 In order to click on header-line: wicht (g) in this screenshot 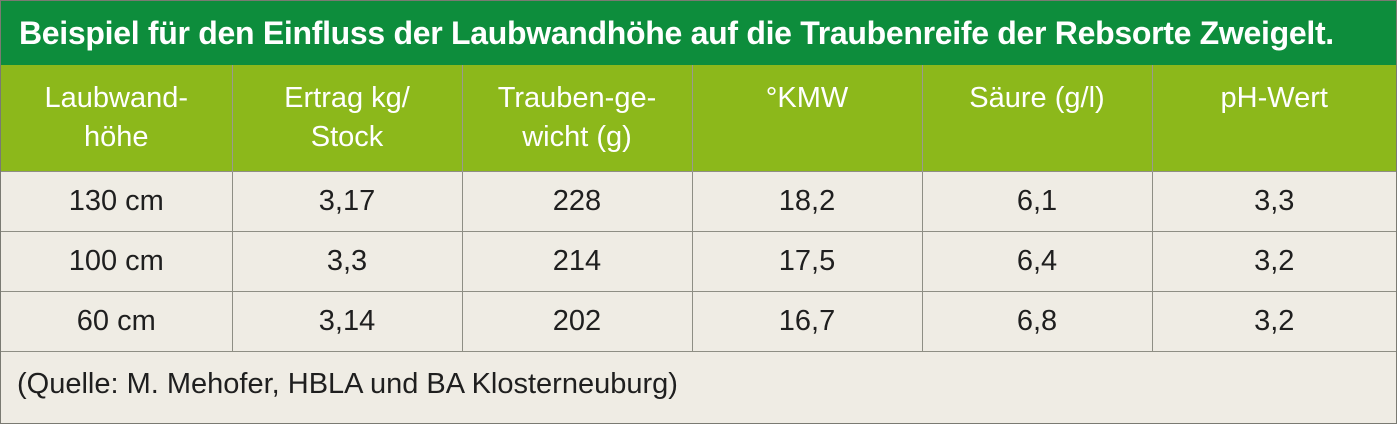, I will do `click(577, 137)`.